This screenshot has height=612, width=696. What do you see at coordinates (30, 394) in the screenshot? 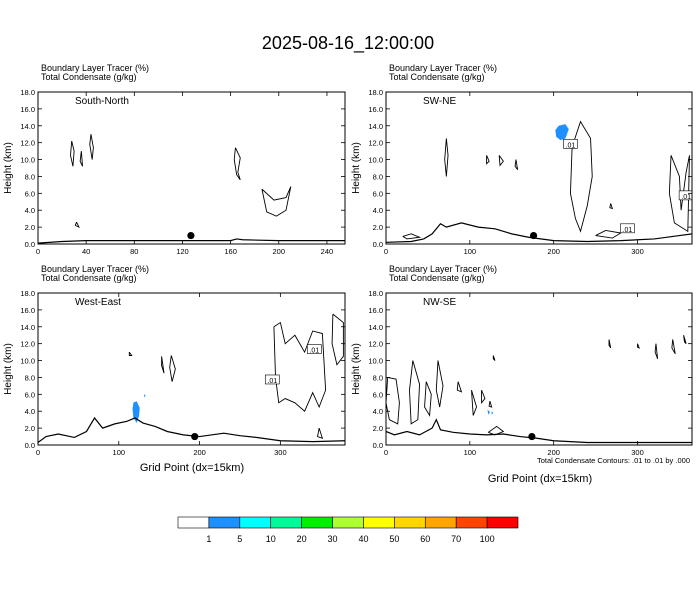
I see `y-tick-label: 6.0` at bounding box center [30, 394].